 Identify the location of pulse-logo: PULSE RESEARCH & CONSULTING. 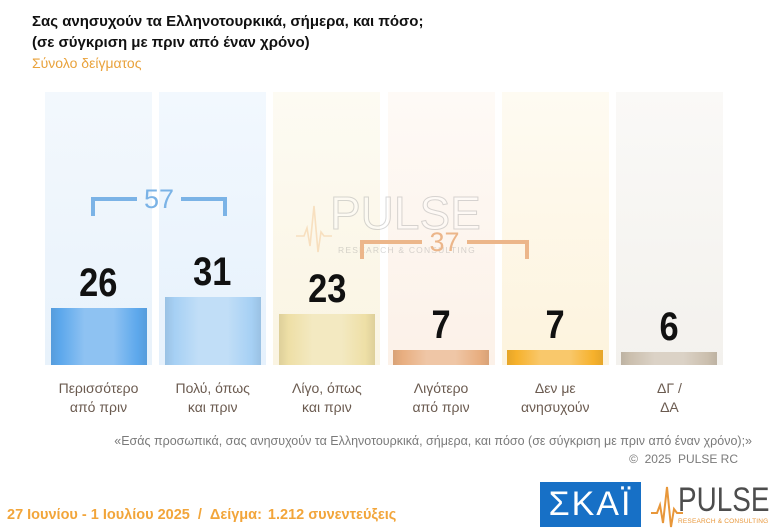
(712, 506).